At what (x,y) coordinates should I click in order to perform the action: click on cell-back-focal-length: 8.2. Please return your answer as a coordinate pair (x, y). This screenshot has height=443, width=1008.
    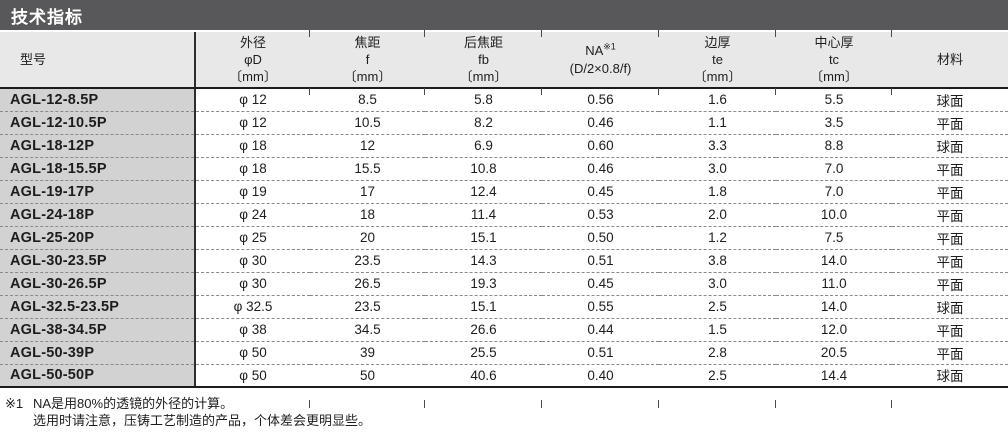
    Looking at the image, I should click on (483, 123).